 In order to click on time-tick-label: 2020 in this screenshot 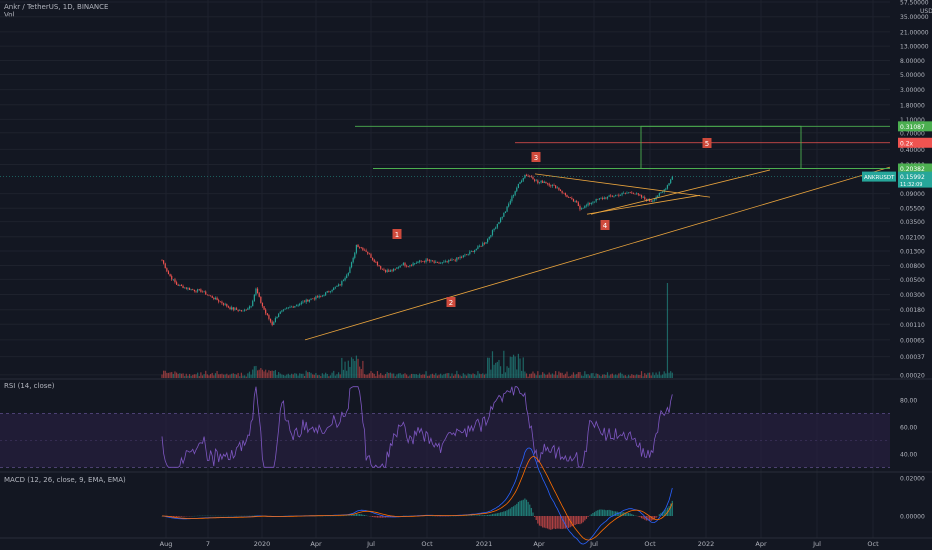, I will do `click(262, 544)`.